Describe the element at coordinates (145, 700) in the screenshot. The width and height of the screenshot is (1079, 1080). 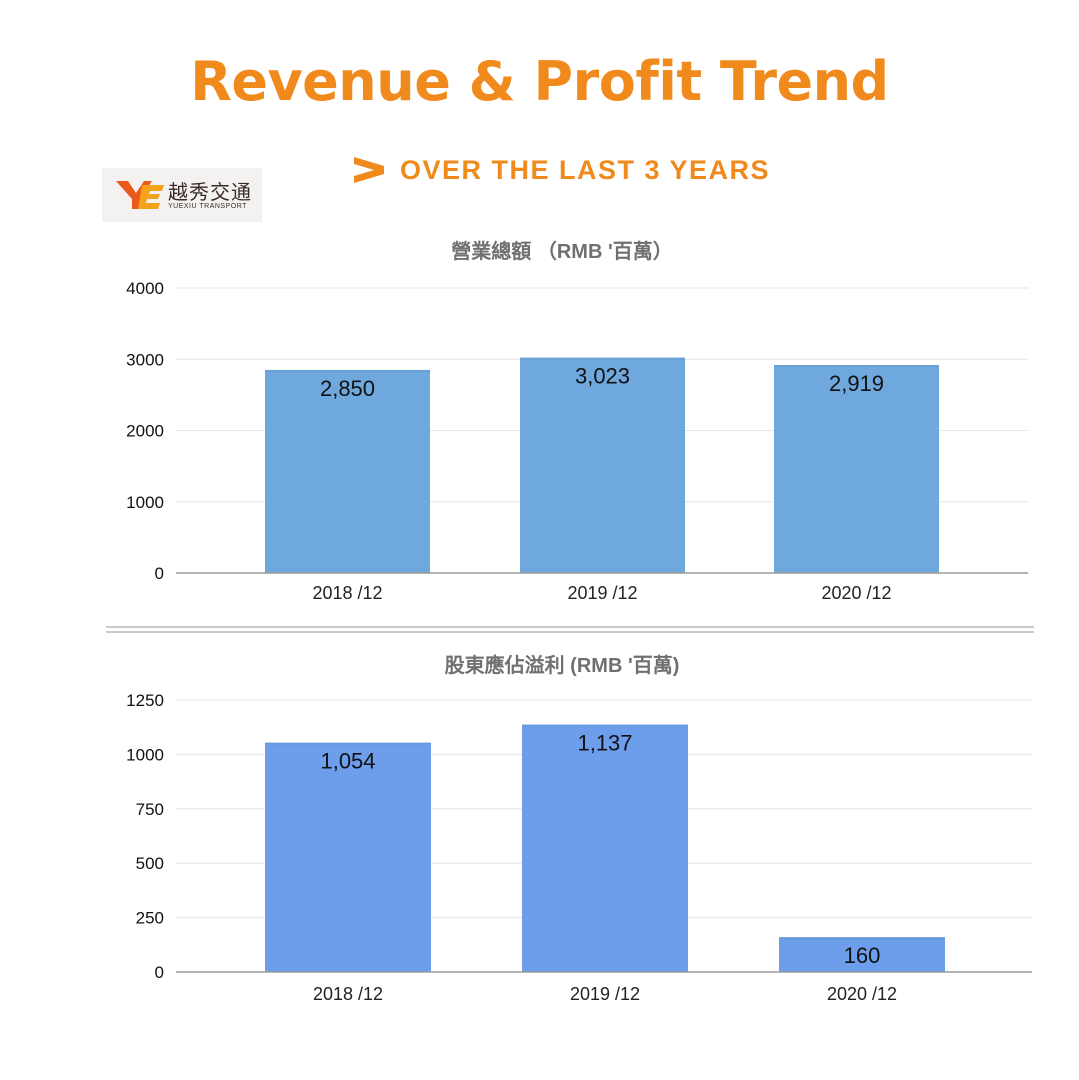
I see `profit-y-tick-label: 1250` at that location.